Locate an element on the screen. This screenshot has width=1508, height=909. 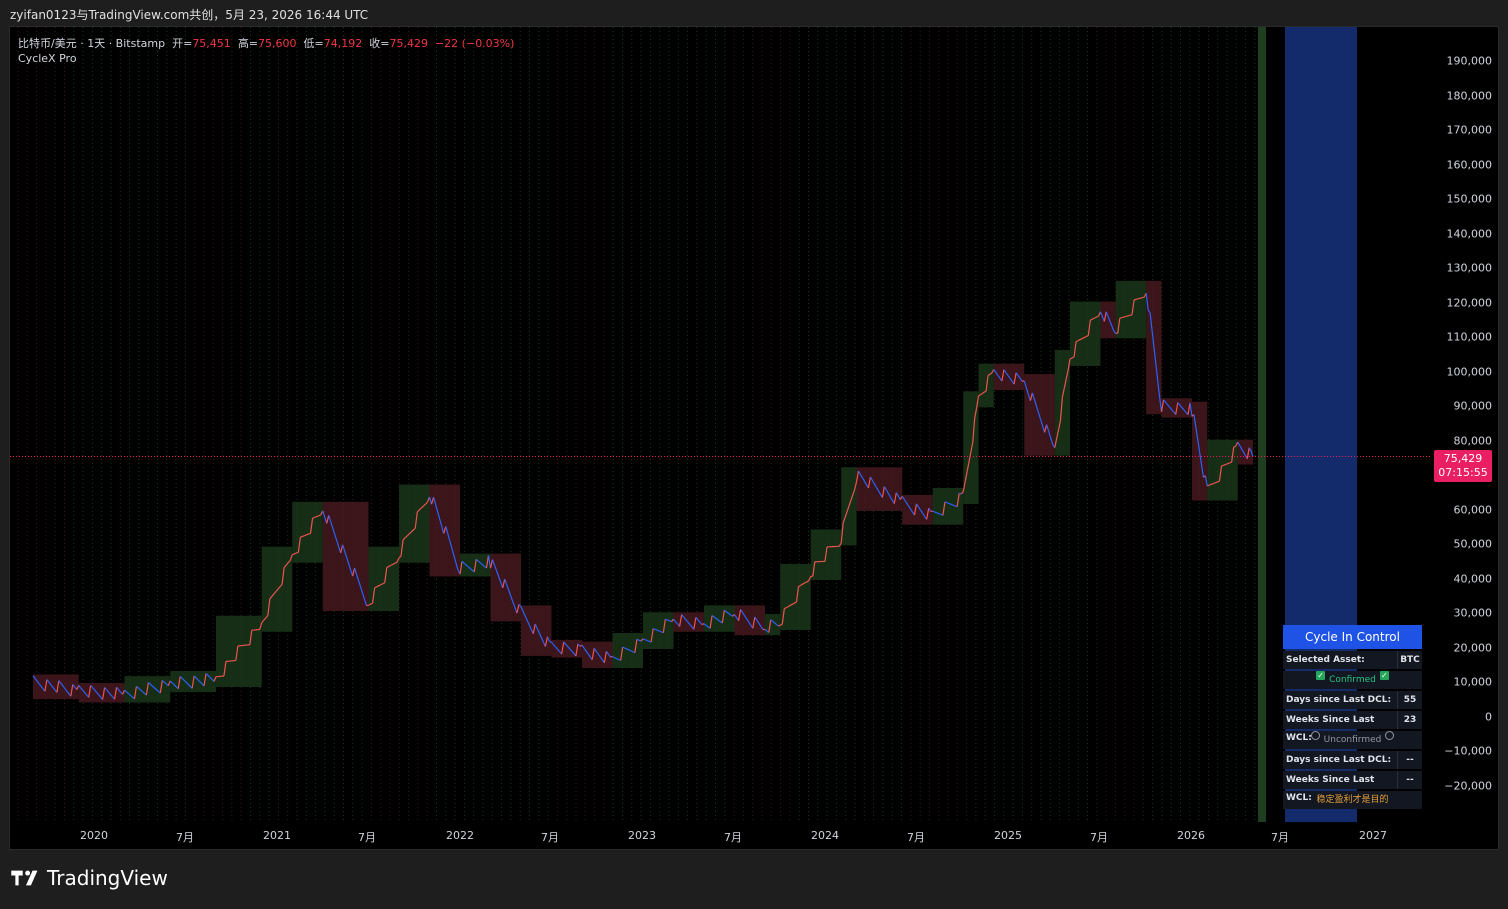
time-tick-label: 2024 is located at coordinates (825, 835).